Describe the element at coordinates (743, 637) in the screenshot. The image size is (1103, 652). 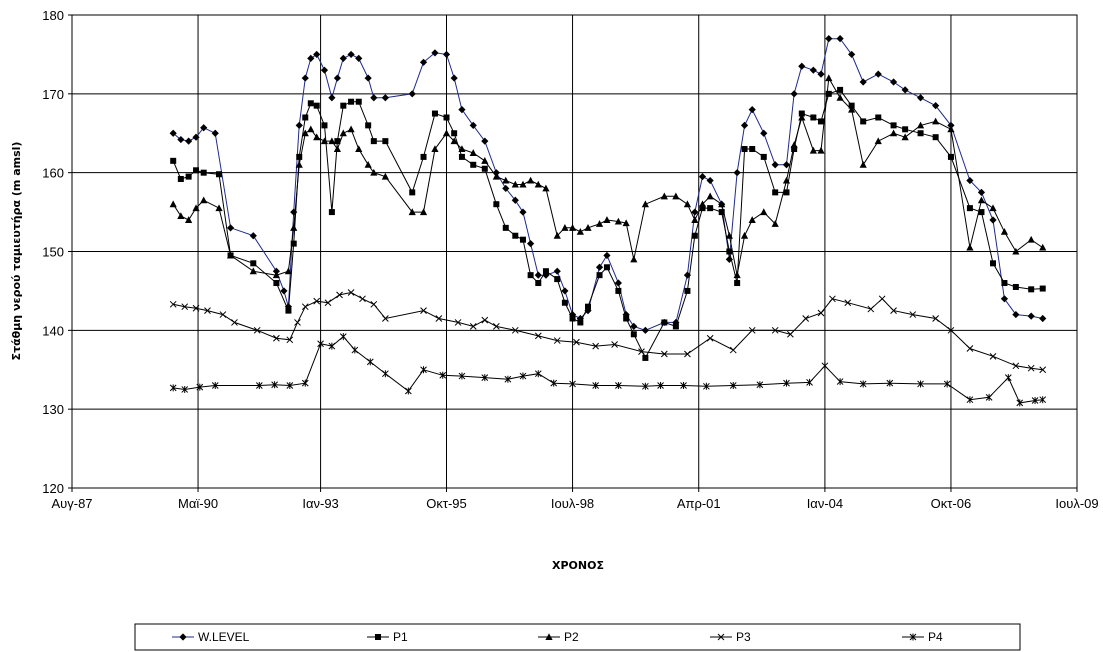
I see `legend-label-p3: P3` at that location.